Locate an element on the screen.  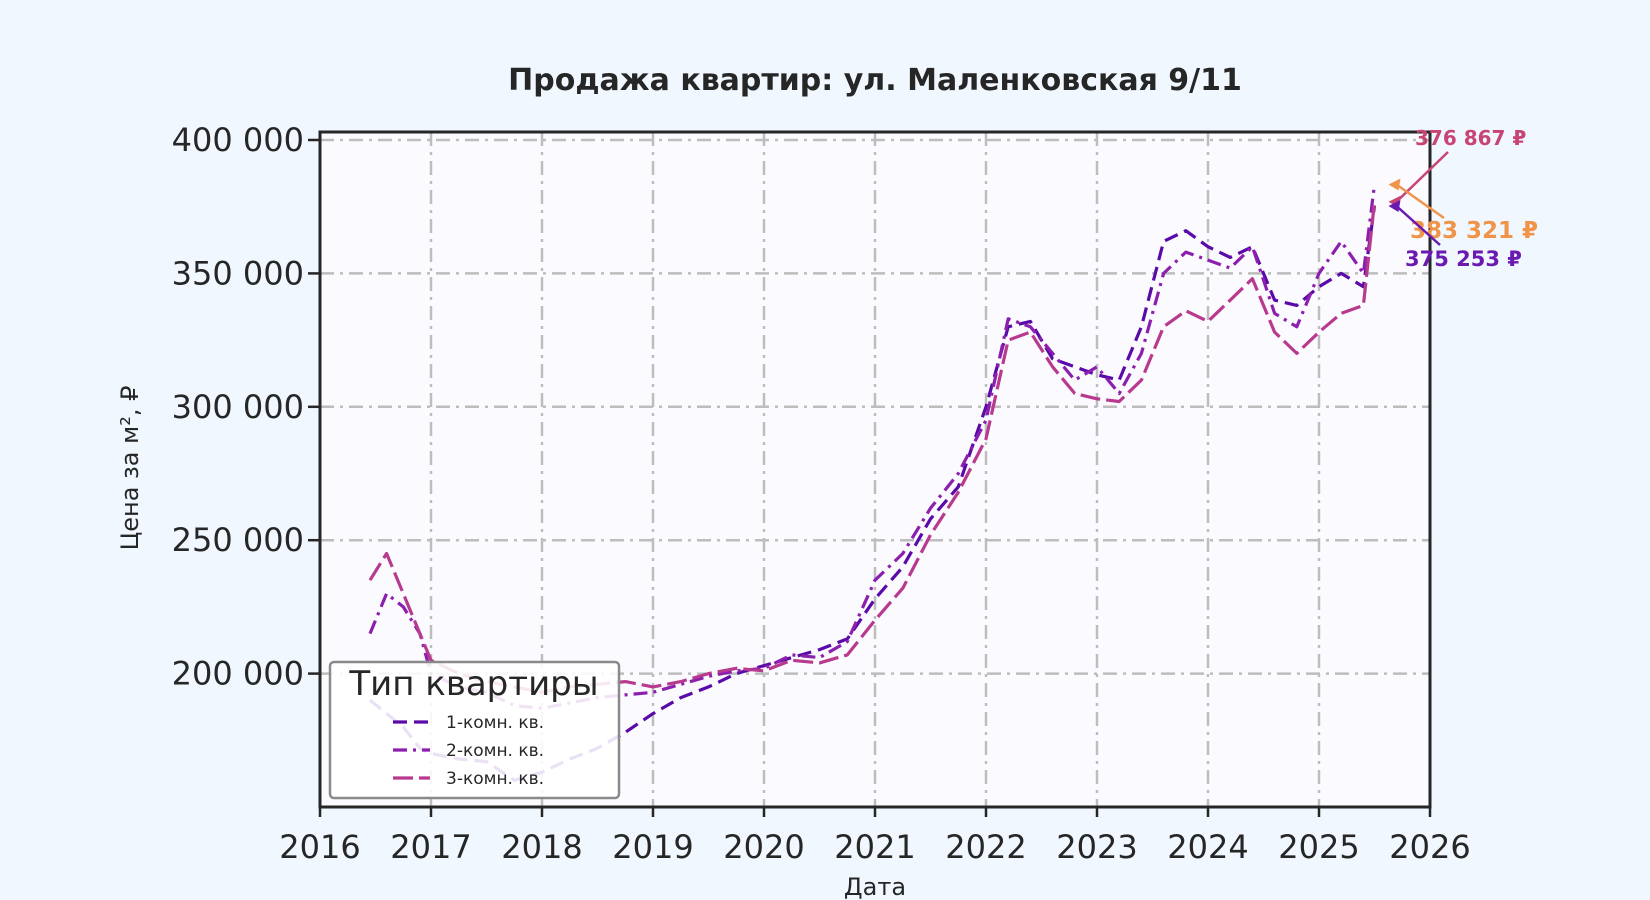
x-axis-label: Дата is located at coordinates (875, 886).